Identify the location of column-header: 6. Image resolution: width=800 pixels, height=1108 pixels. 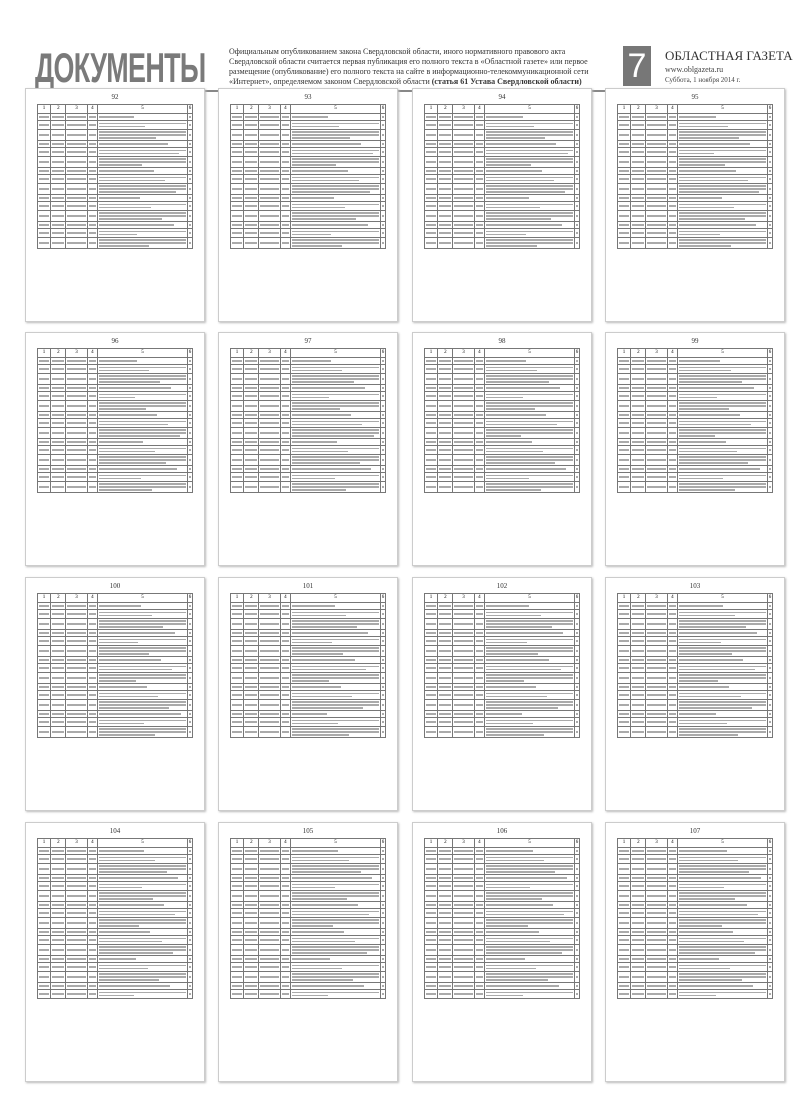
(770, 109).